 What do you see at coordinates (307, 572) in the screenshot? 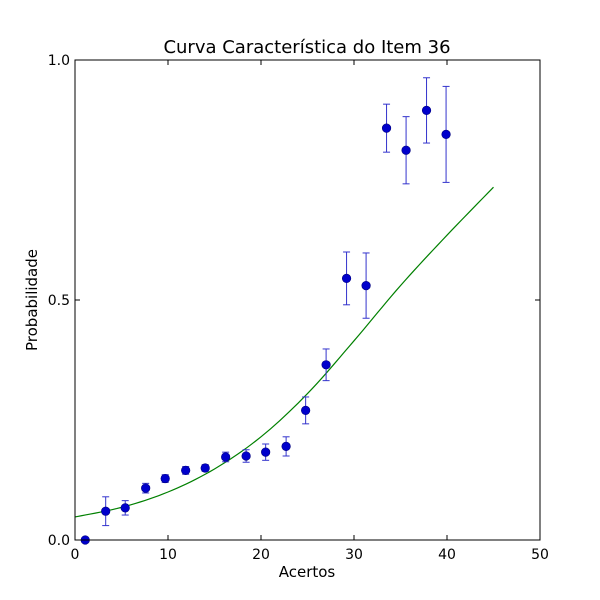
I see `x-axis-label: Acertos` at bounding box center [307, 572].